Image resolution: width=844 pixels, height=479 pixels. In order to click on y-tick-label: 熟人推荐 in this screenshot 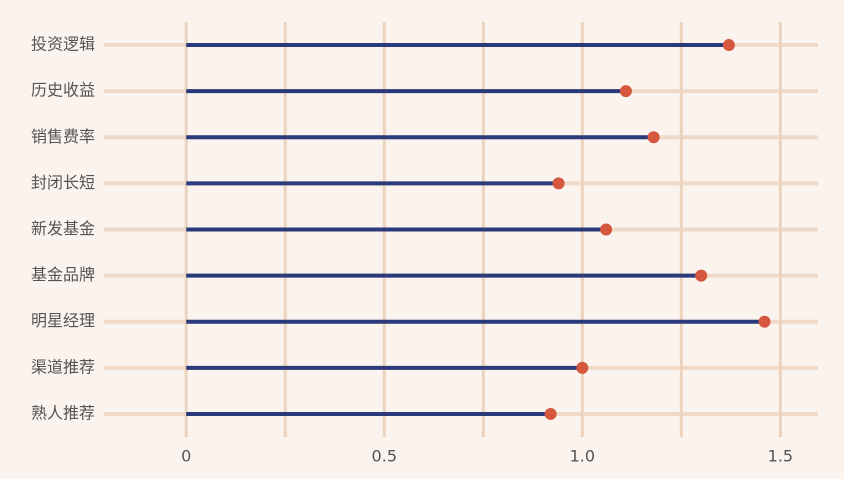, I will do `click(63, 412)`.